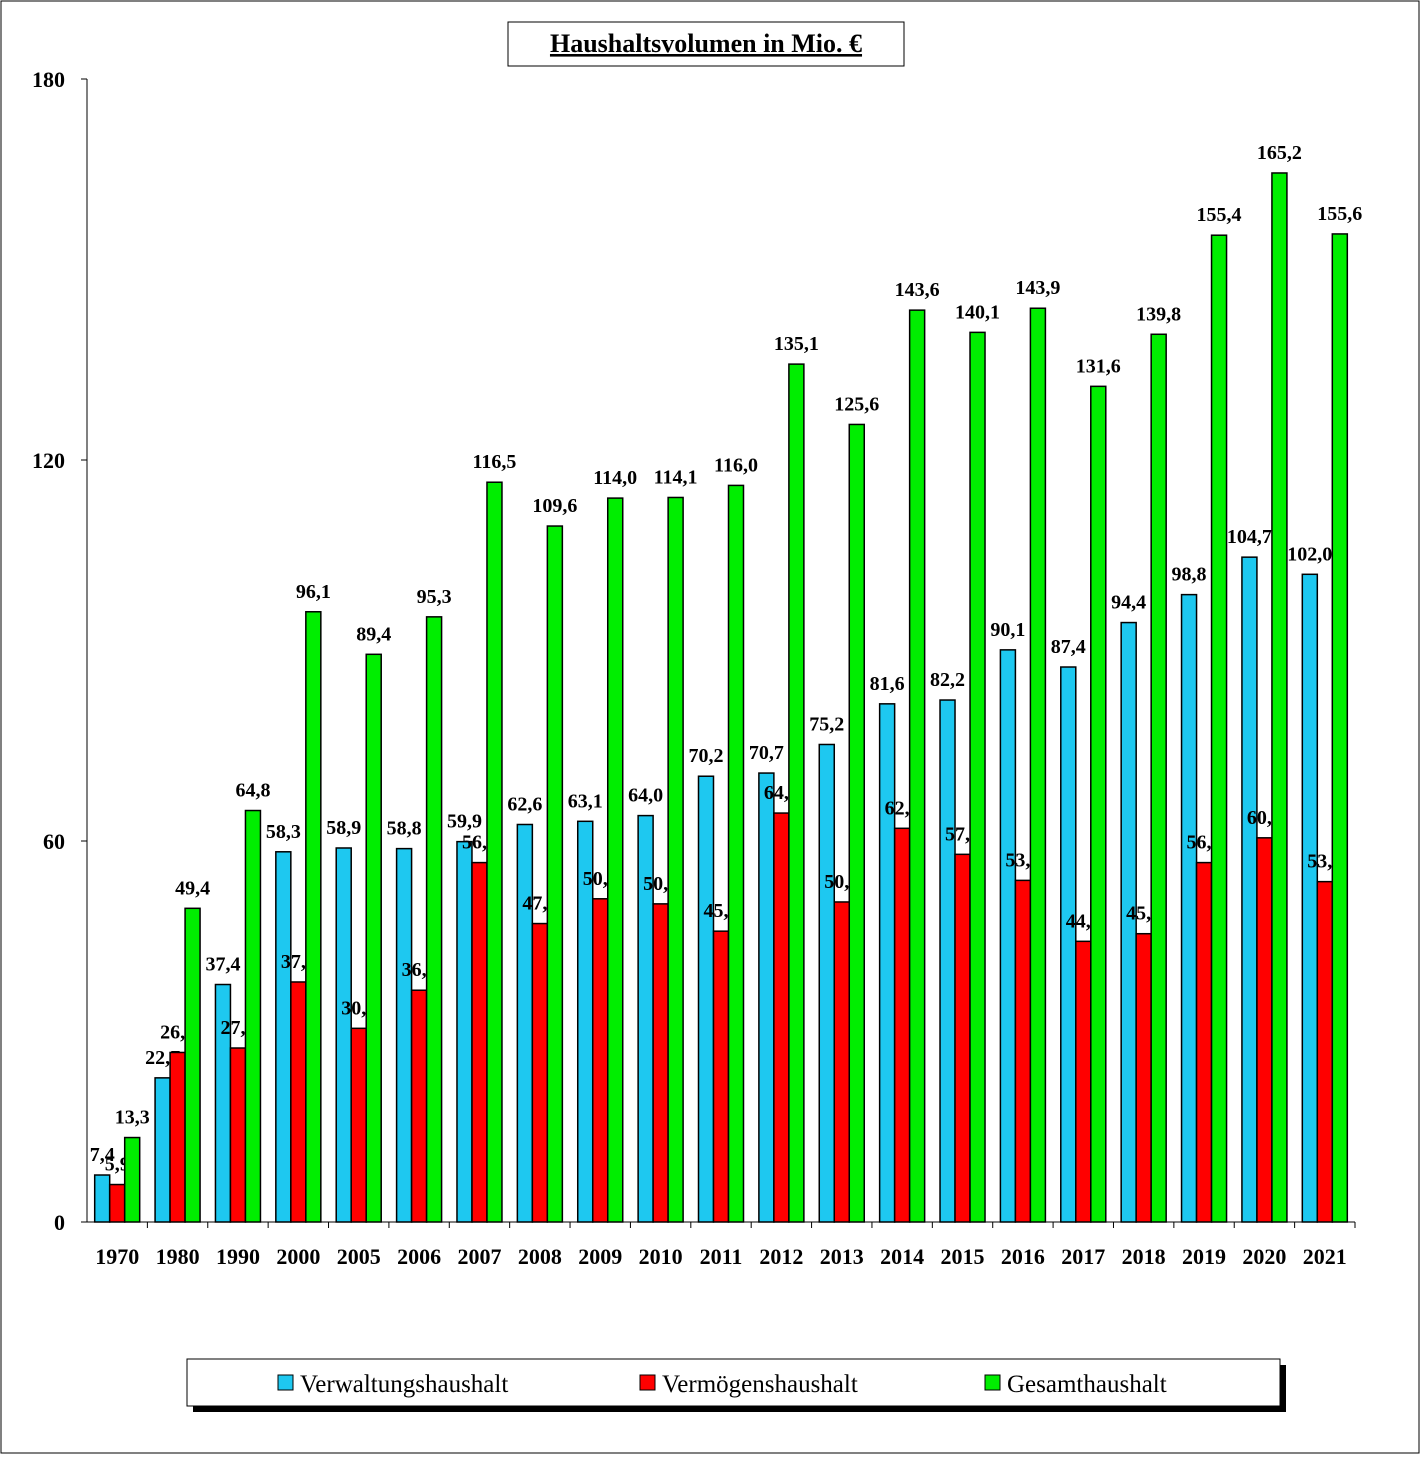 The height and width of the screenshot is (1459, 1420). What do you see at coordinates (1083, 1256) in the screenshot?
I see `x-tick-label: 2017` at bounding box center [1083, 1256].